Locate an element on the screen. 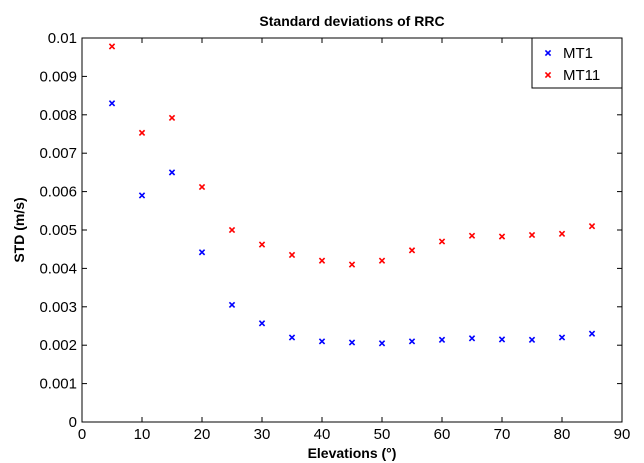 Image resolution: width=644 pixels, height=463 pixels. y-tick-label: 0.006 is located at coordinates (58, 192).